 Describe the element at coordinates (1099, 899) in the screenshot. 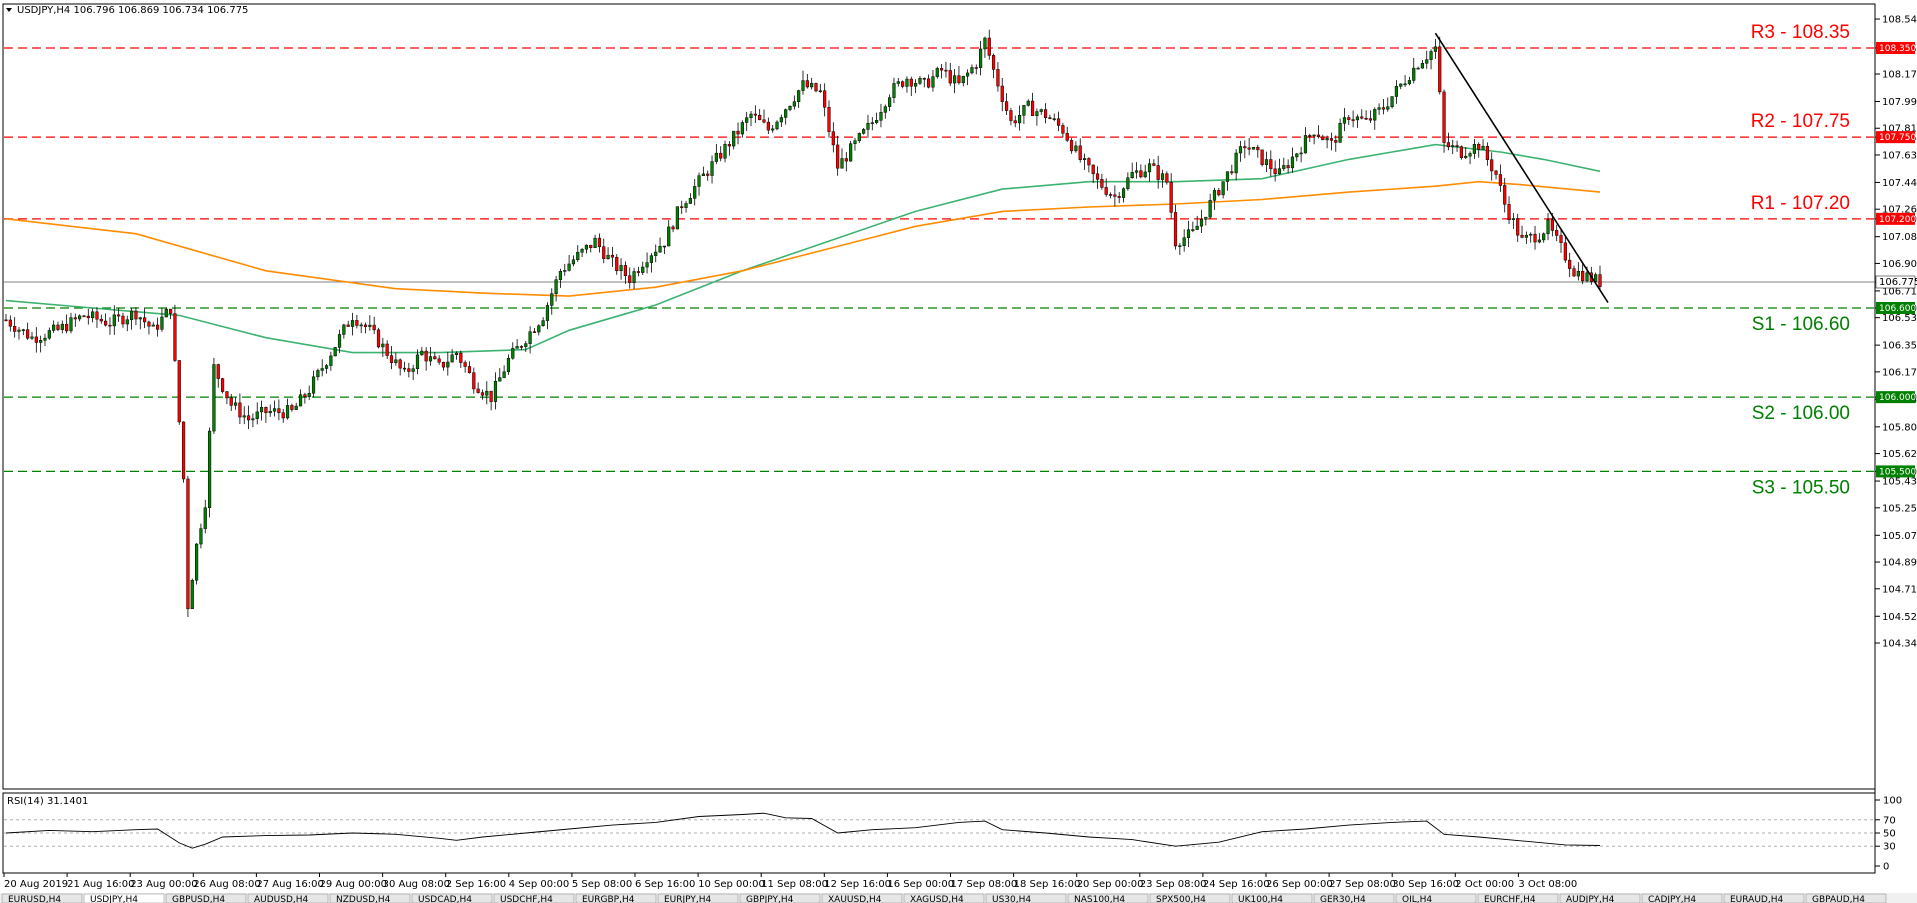

I see `tab-label: NAS100,H4` at that location.